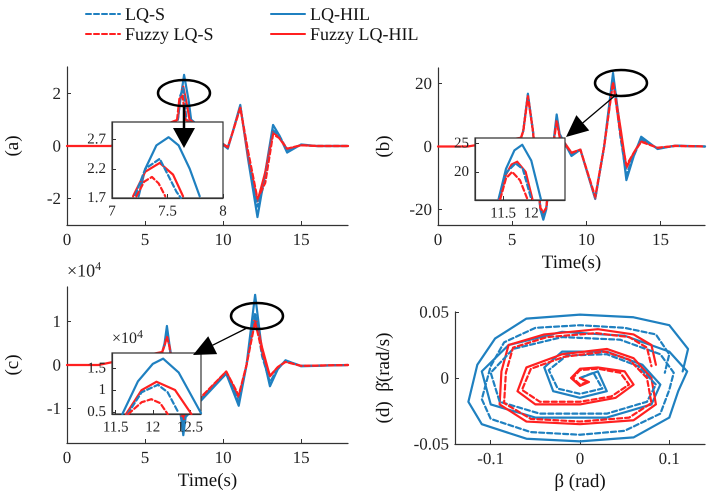 The width and height of the screenshot is (711, 503). I want to click on y-tick-label: -1, so click(53, 408).